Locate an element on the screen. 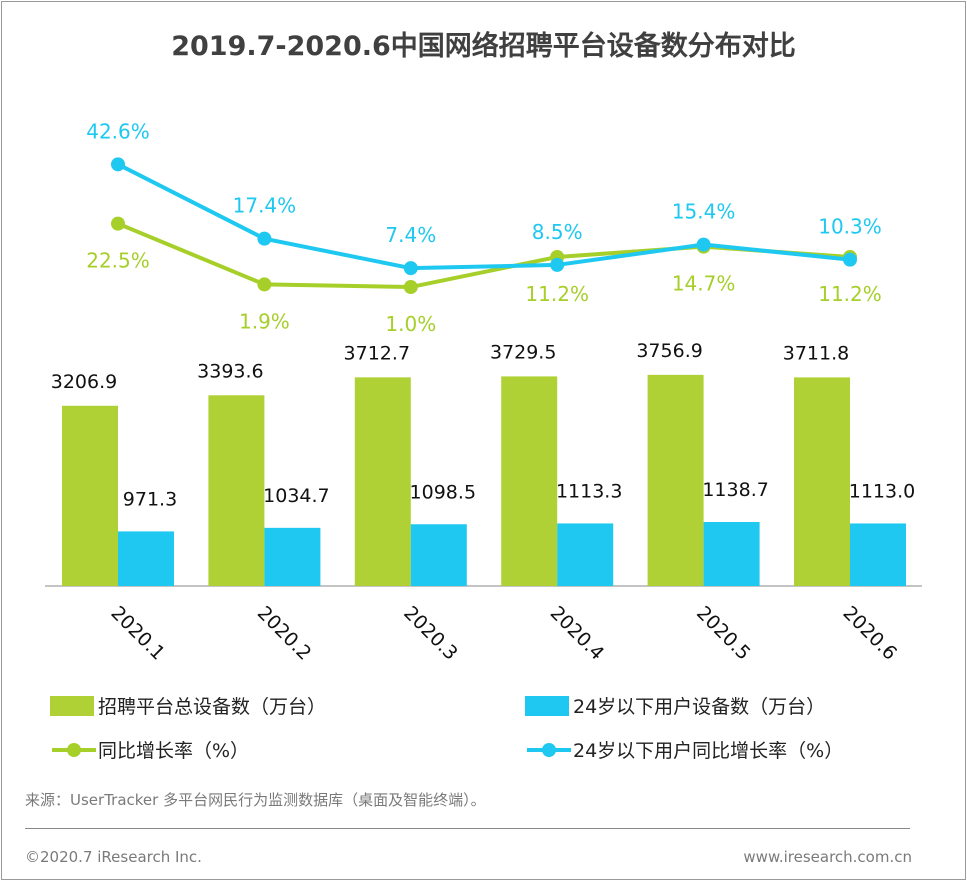  x-tick-label: 2020.5 is located at coordinates (723, 633).